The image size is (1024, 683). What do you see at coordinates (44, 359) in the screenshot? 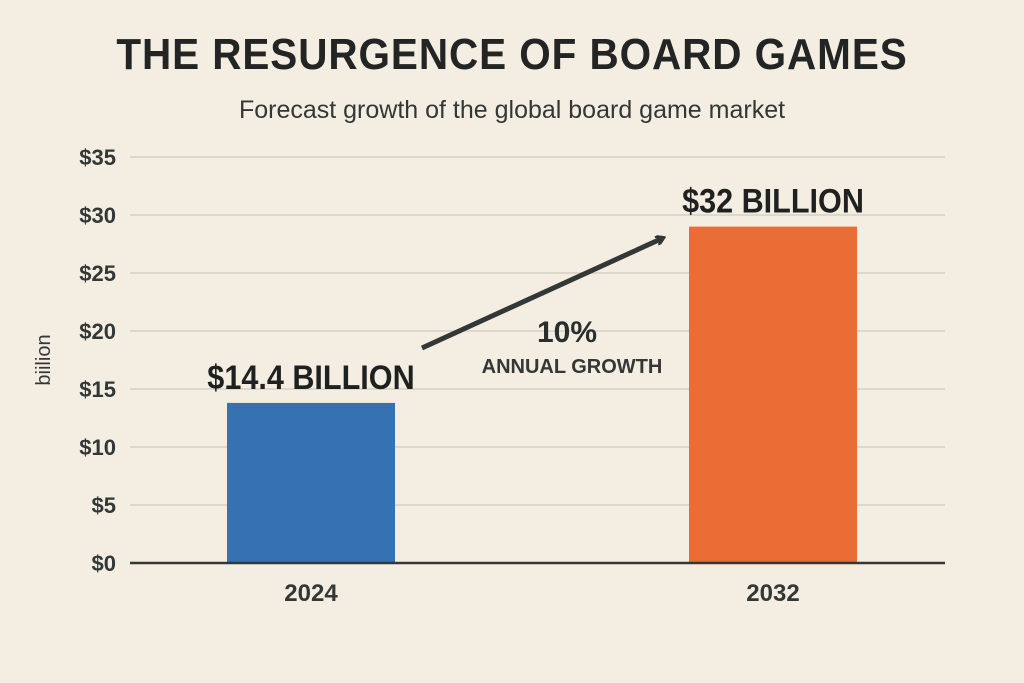
I see `y-axis-label: biilion` at bounding box center [44, 359].